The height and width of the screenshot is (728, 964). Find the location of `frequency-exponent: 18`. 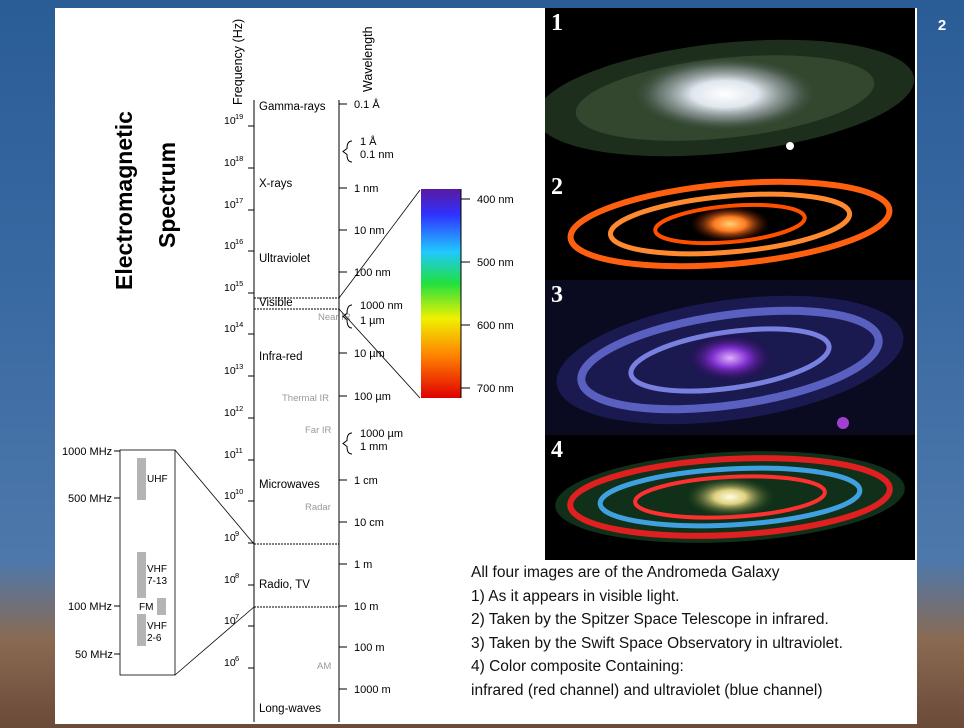

frequency-exponent: 18 is located at coordinates (239, 158).